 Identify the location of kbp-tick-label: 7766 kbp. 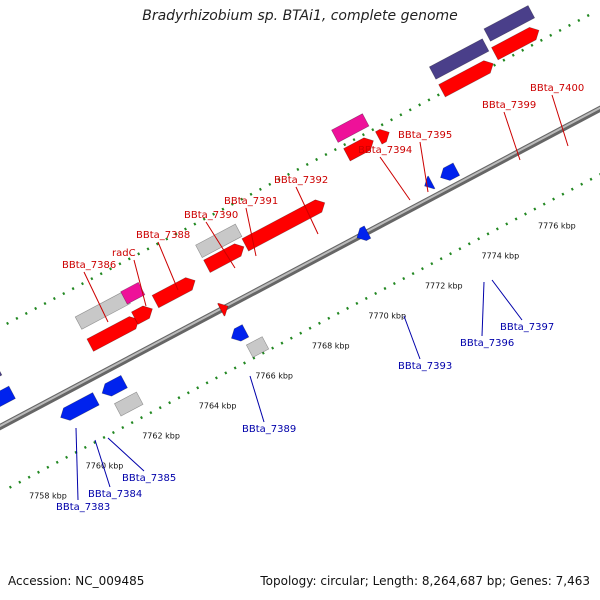
(274, 375).